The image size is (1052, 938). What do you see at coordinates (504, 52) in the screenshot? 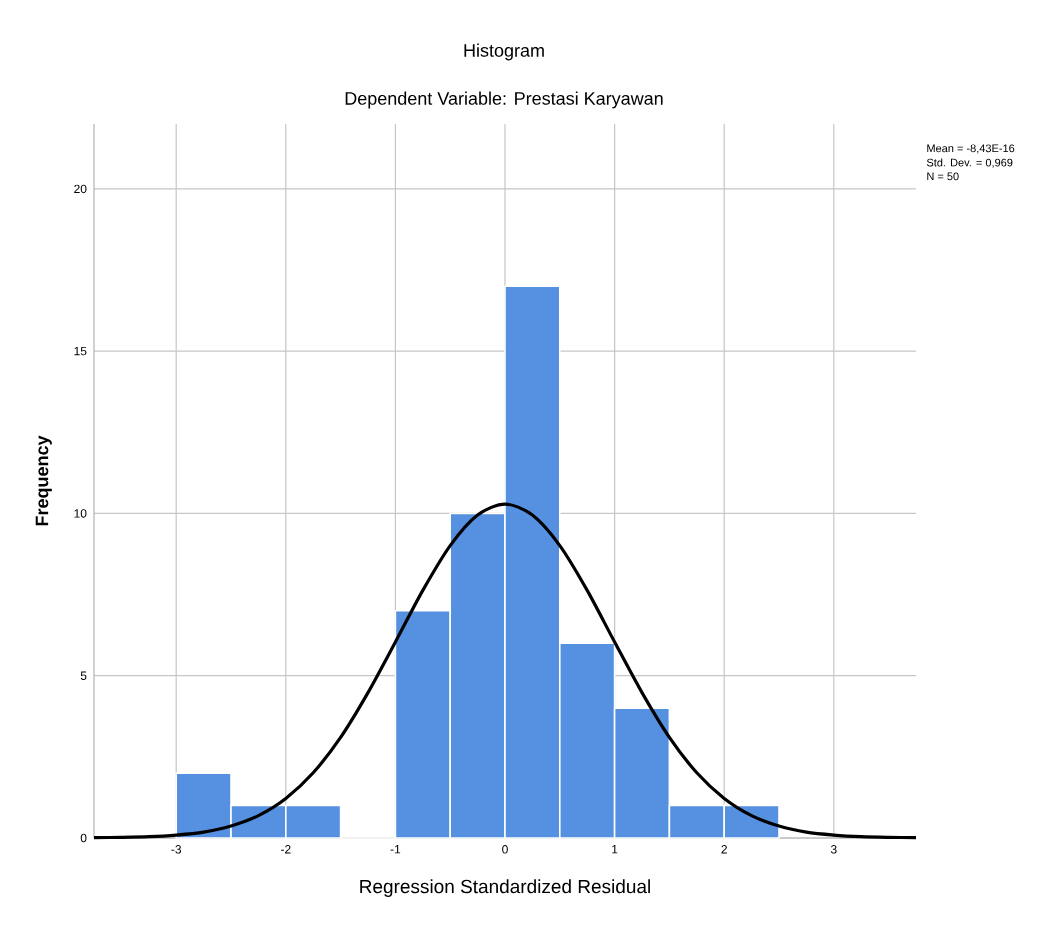
I see `chart-title: Histogram` at bounding box center [504, 52].